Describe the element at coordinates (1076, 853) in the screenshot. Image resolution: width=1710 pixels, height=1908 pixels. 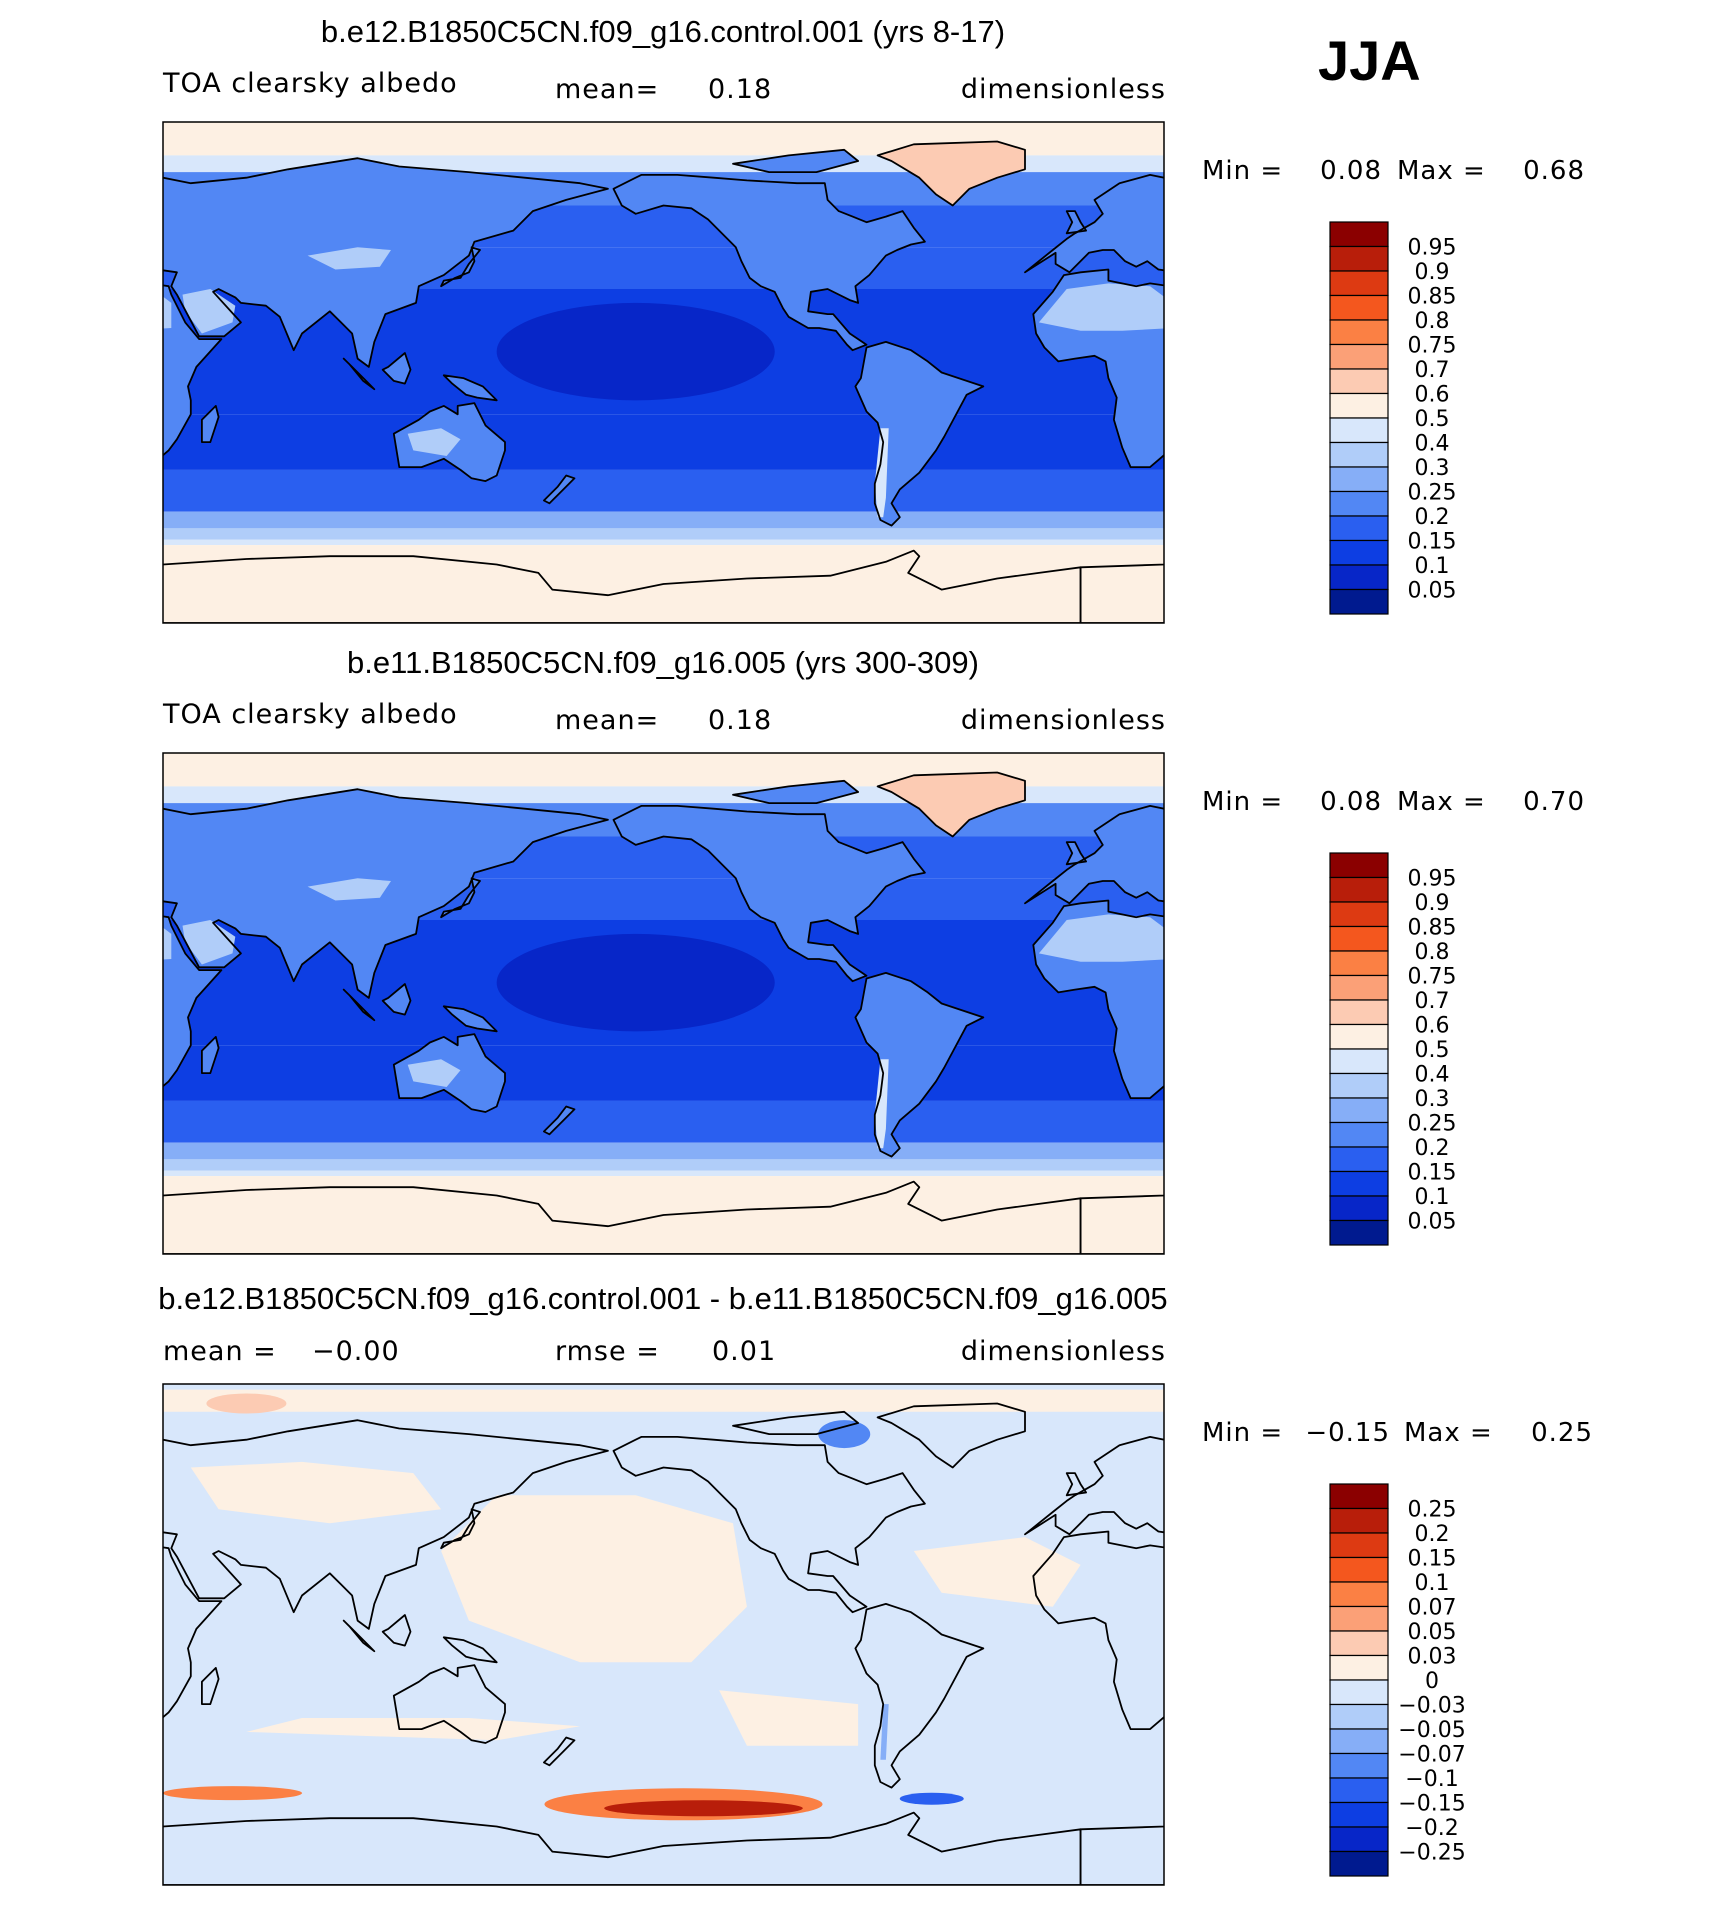
I see `coast-uk` at that location.